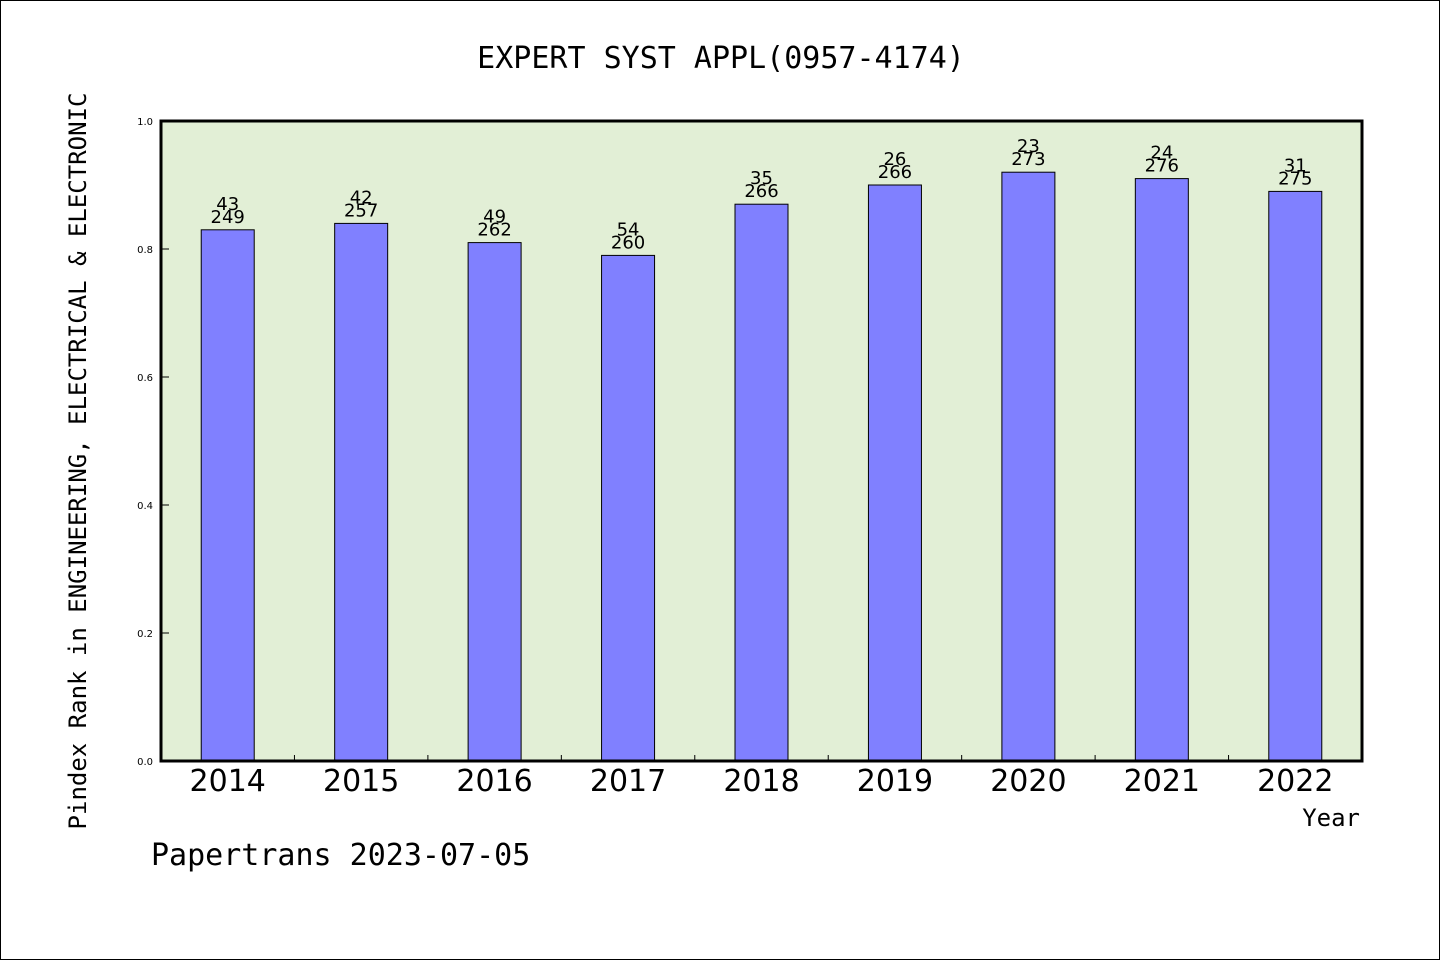  What do you see at coordinates (340, 855) in the screenshot?
I see `footer-text: Papertrans 2023-07-05` at bounding box center [340, 855].